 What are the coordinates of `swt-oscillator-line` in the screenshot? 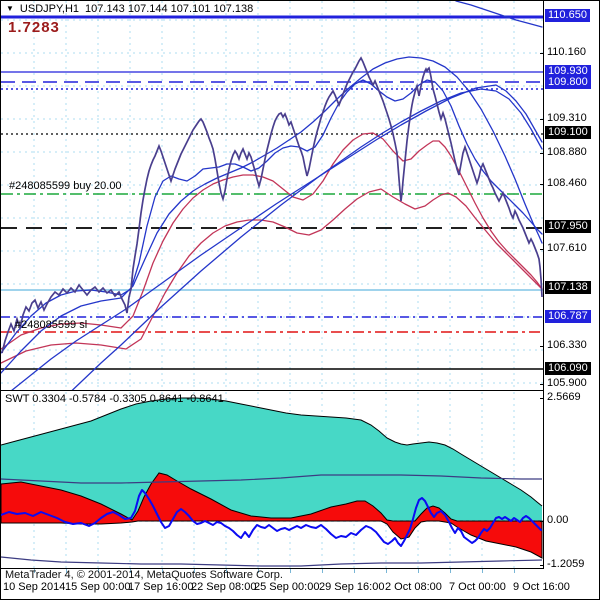 It's located at (271, 518).